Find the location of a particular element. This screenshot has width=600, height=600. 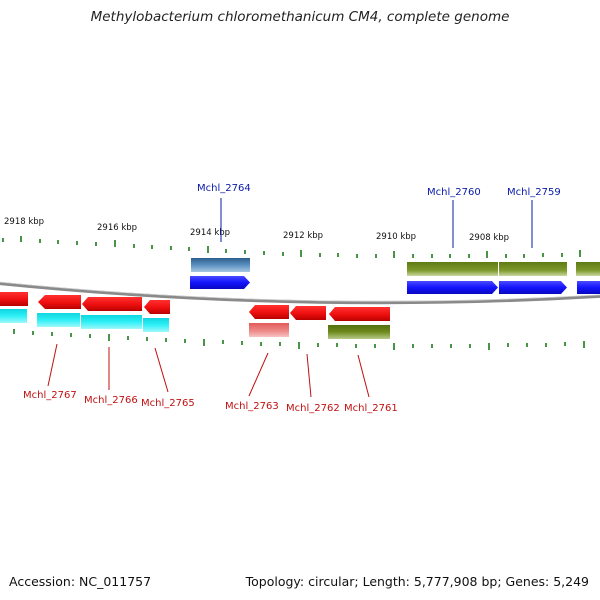

gene-label-mchl-2761: Mchl_2761 is located at coordinates (371, 408).